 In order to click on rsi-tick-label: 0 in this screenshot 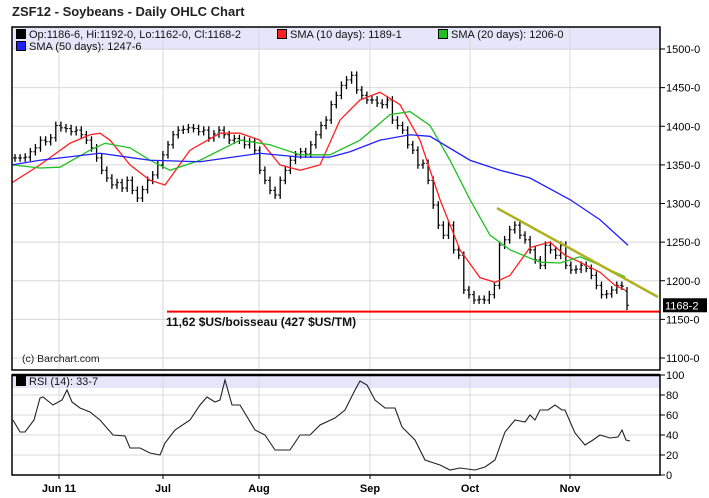, I will do `click(669, 476)`.